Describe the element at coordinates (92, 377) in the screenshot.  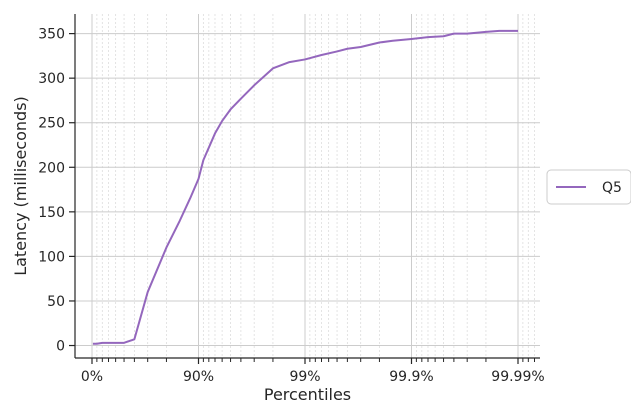
I see `x-tick-label: 0%` at that location.